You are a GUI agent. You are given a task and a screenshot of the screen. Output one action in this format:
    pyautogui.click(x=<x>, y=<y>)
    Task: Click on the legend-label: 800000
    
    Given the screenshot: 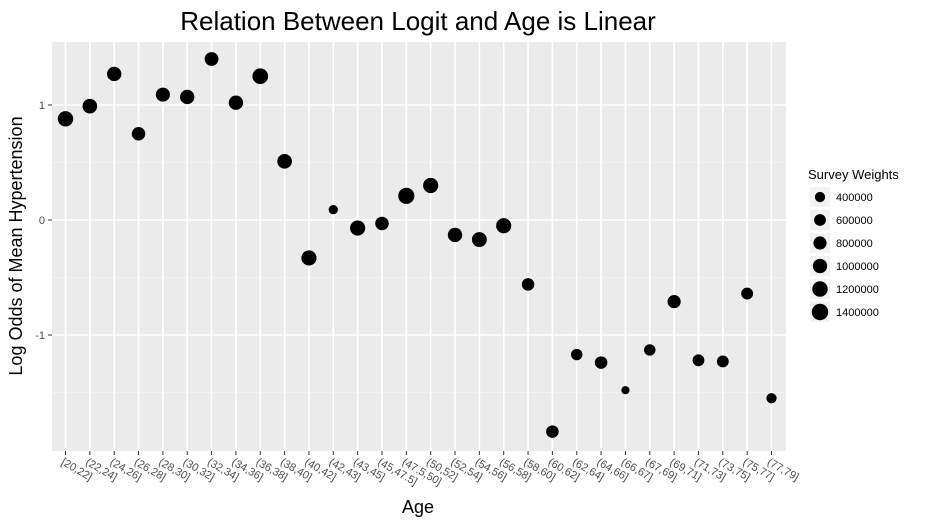 What is the action you would take?
    pyautogui.click(x=854, y=244)
    